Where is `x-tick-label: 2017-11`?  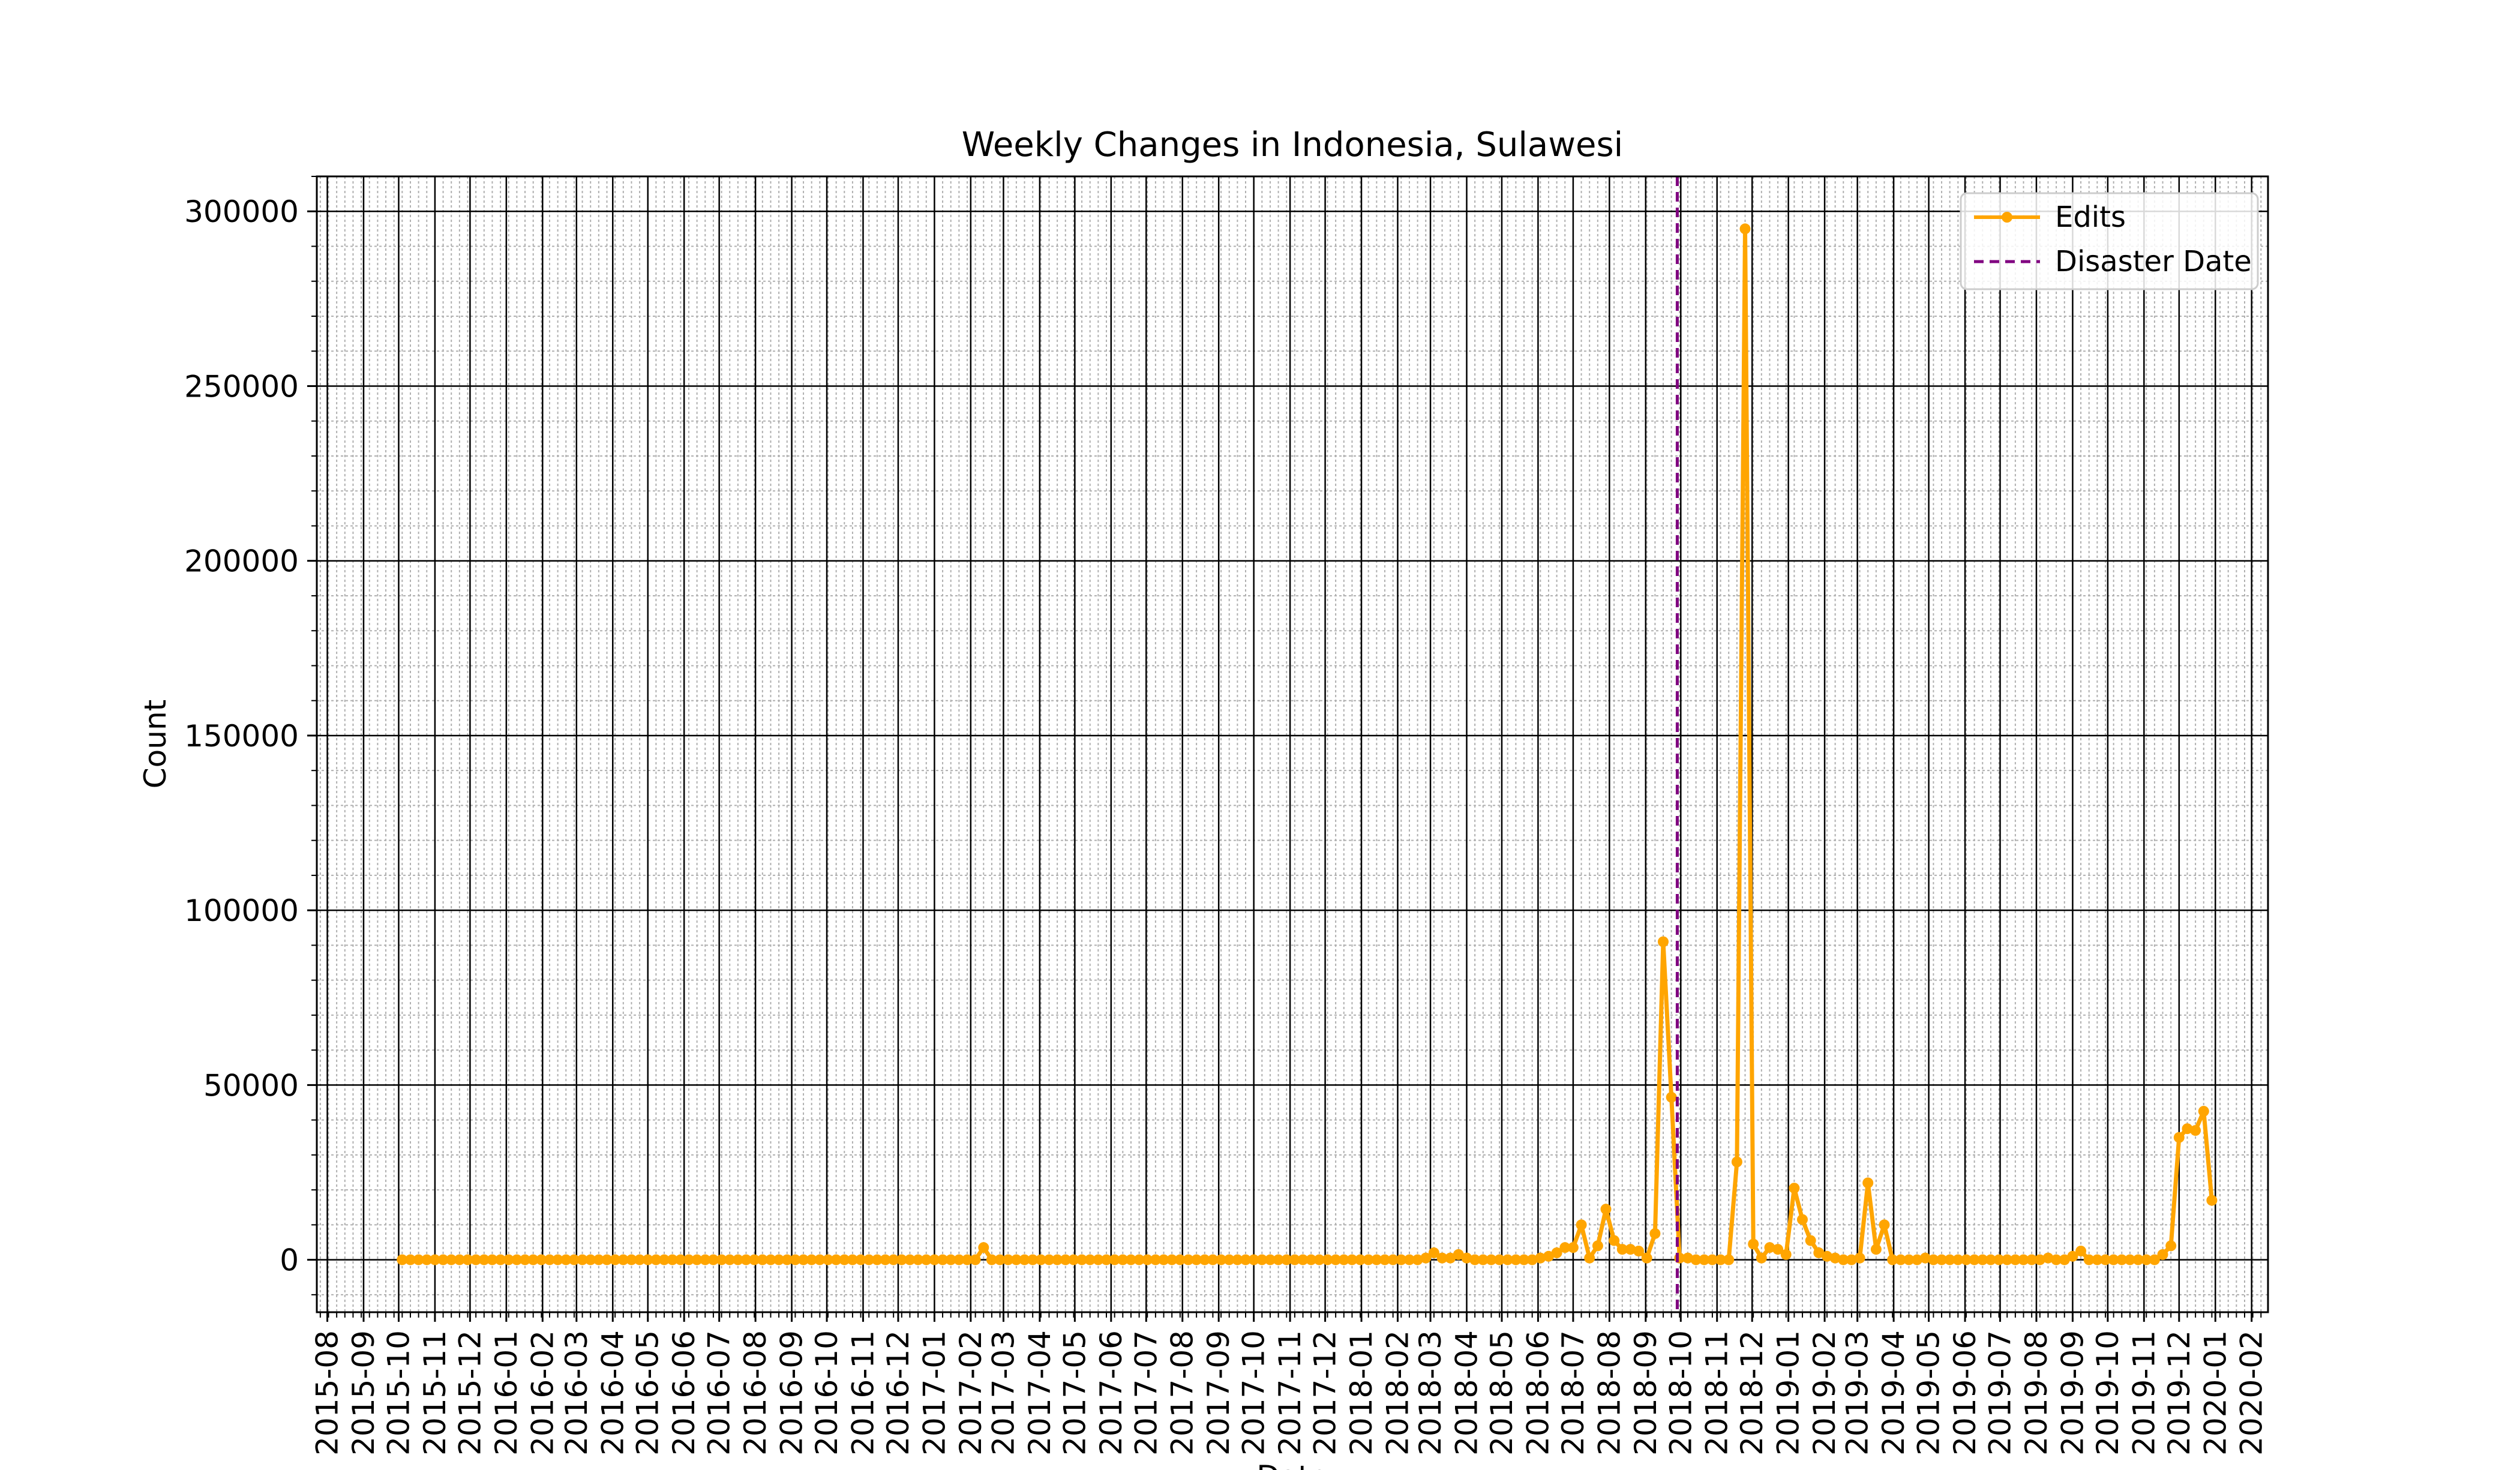
x-tick-label: 2017-11 is located at coordinates (1290, 1393).